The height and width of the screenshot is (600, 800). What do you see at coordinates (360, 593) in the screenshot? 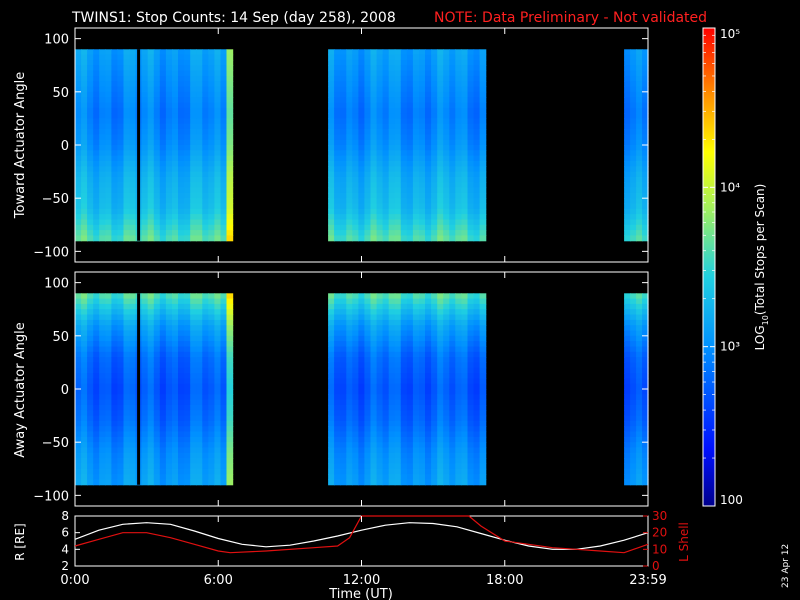
I see `x-axis-label: Time (UT)` at bounding box center [360, 593].